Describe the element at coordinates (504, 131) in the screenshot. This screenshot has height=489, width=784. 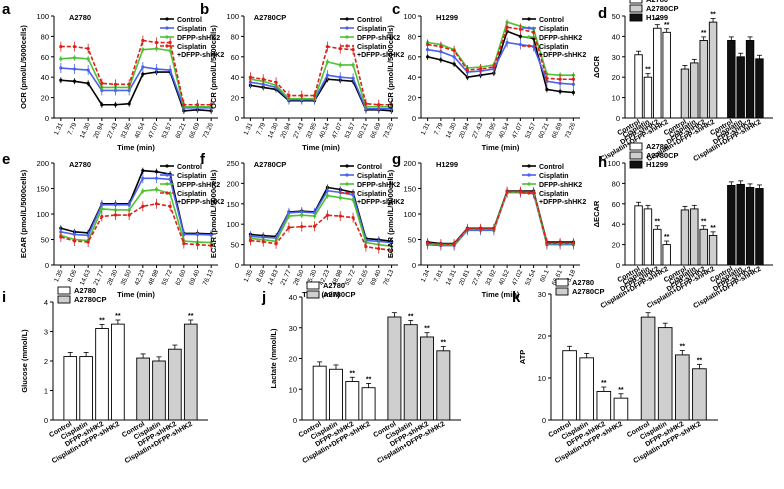
I see `x-tick-label: 40.54` at that location.